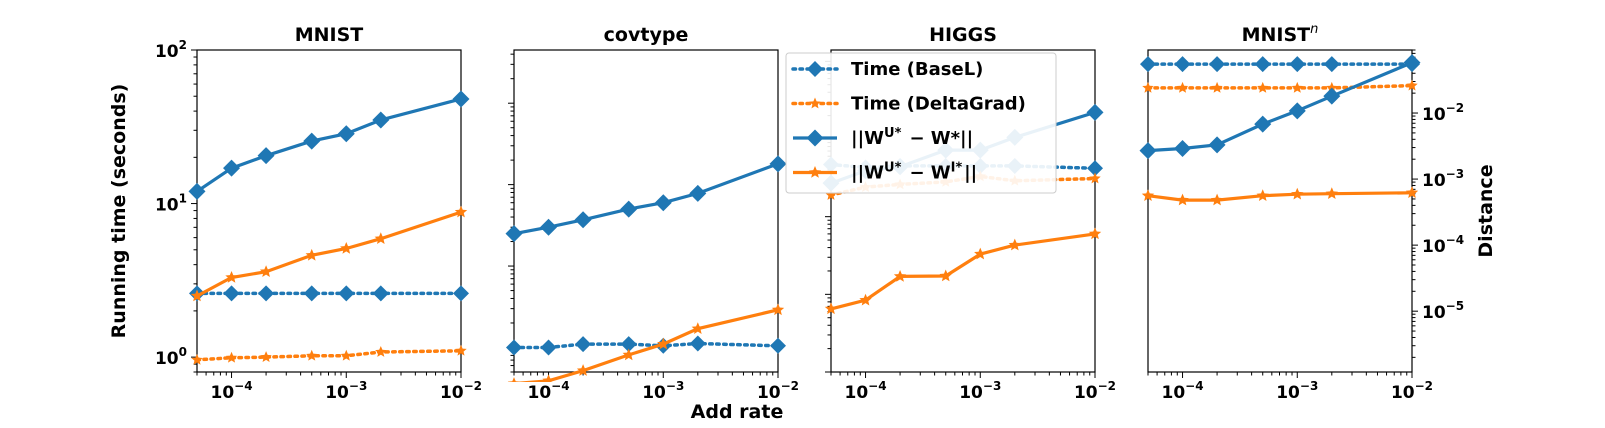 The height and width of the screenshot is (428, 1605). I want to click on y-axis-label-left: Running time (seconds), so click(119, 211).